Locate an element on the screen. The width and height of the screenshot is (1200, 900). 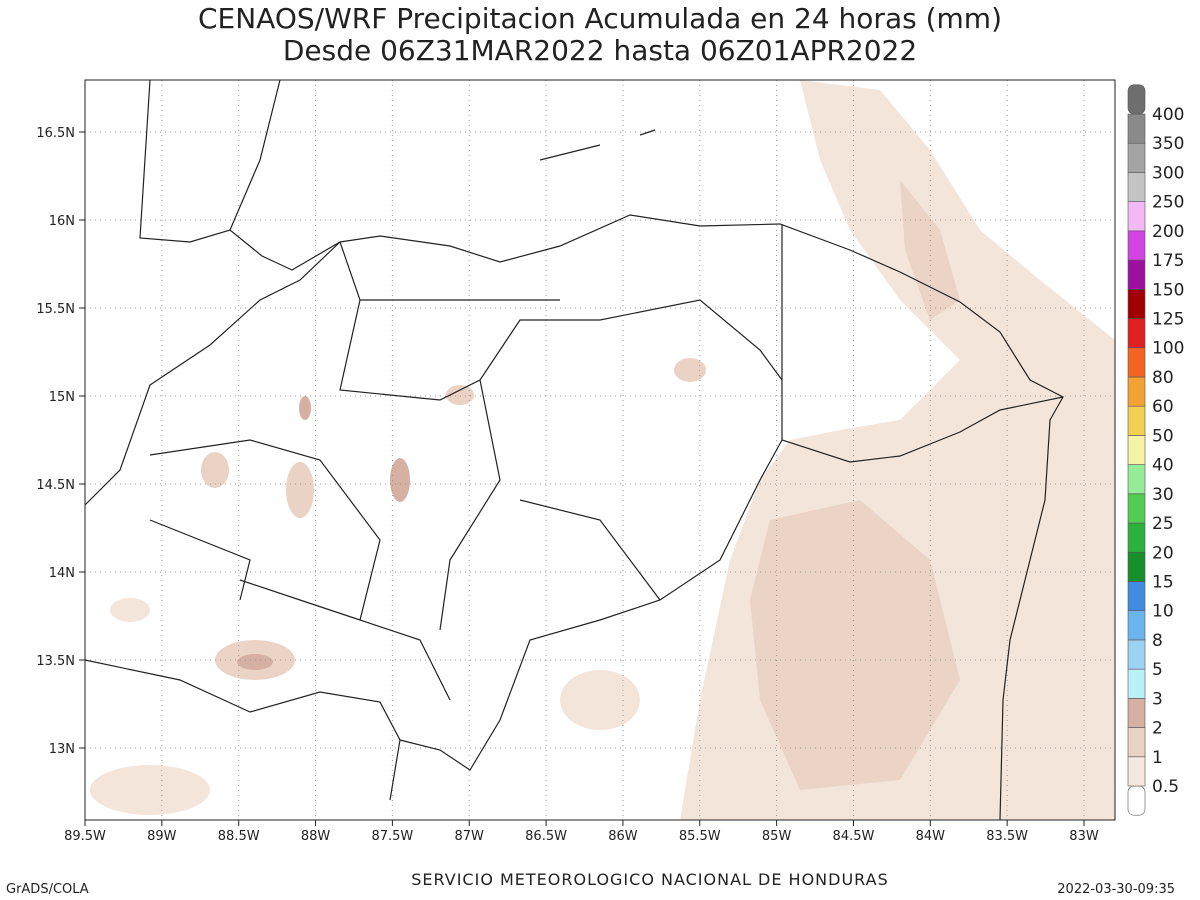
footer-right: 2022-03-30-09:35 is located at coordinates (1116, 889).